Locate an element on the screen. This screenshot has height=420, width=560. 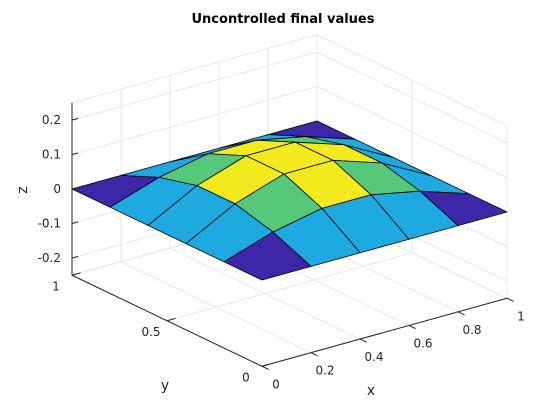
y-tick-label: 0 is located at coordinates (246, 377).